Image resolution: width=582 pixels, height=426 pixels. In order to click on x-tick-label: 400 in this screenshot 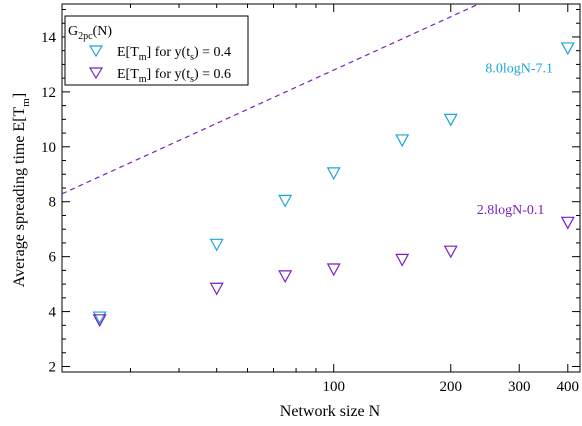, I will do `click(568, 387)`.